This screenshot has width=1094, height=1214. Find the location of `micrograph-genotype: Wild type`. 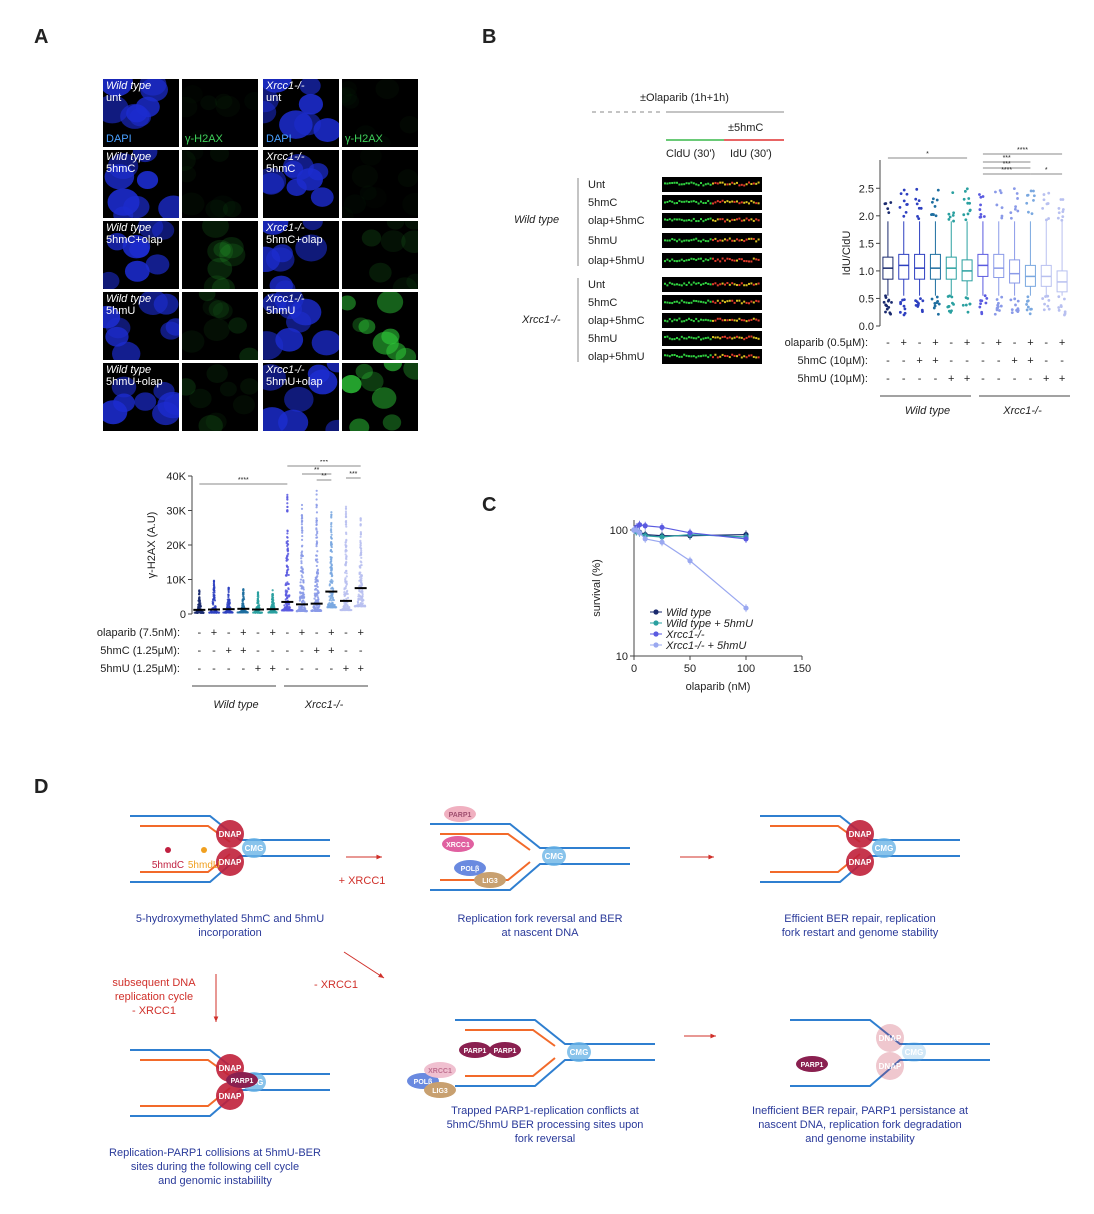

micrograph-genotype: Wild type is located at coordinates (129, 157).